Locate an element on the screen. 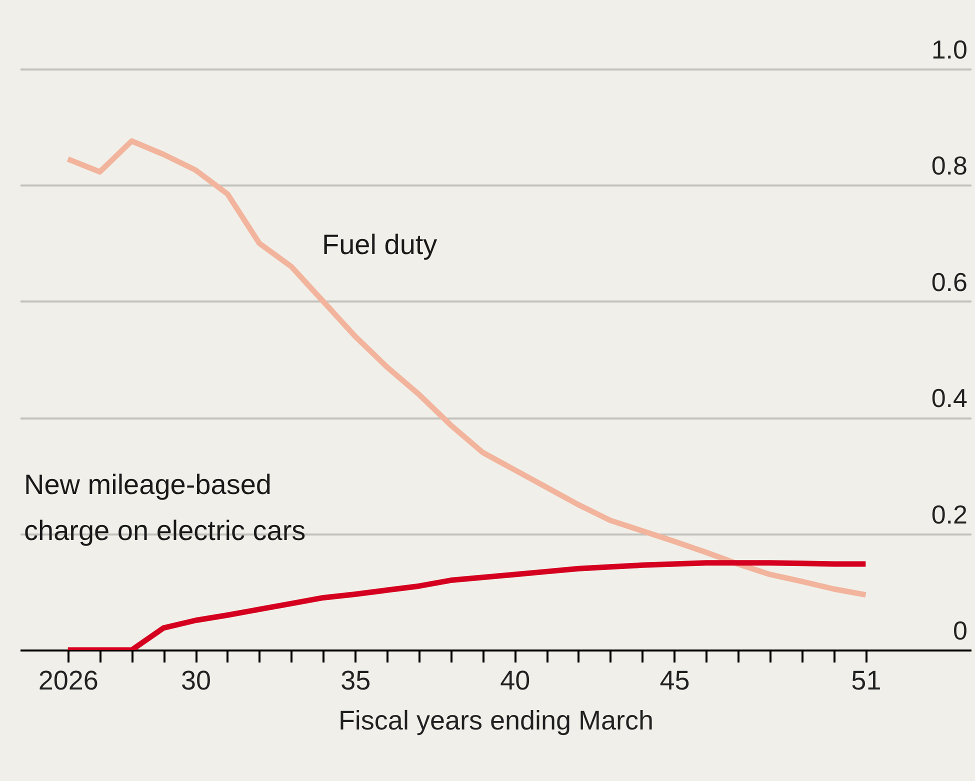 The height and width of the screenshot is (781, 975). x-tick-label: 35 is located at coordinates (355, 681).